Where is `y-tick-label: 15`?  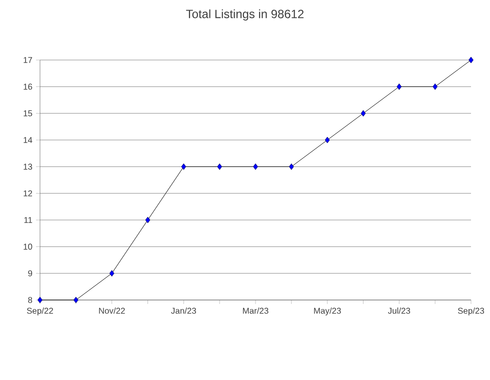
y-tick-label: 15 is located at coordinates (28, 113).